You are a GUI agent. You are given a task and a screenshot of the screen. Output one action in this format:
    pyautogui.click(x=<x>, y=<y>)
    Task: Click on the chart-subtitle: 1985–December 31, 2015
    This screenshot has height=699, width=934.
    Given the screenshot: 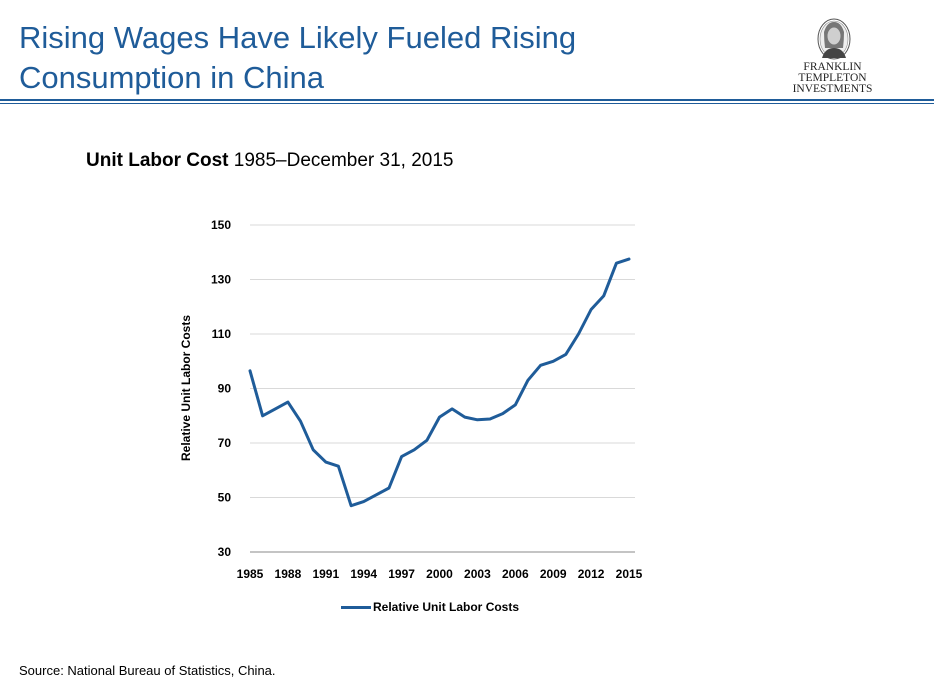 What is the action you would take?
    pyautogui.click(x=343, y=160)
    